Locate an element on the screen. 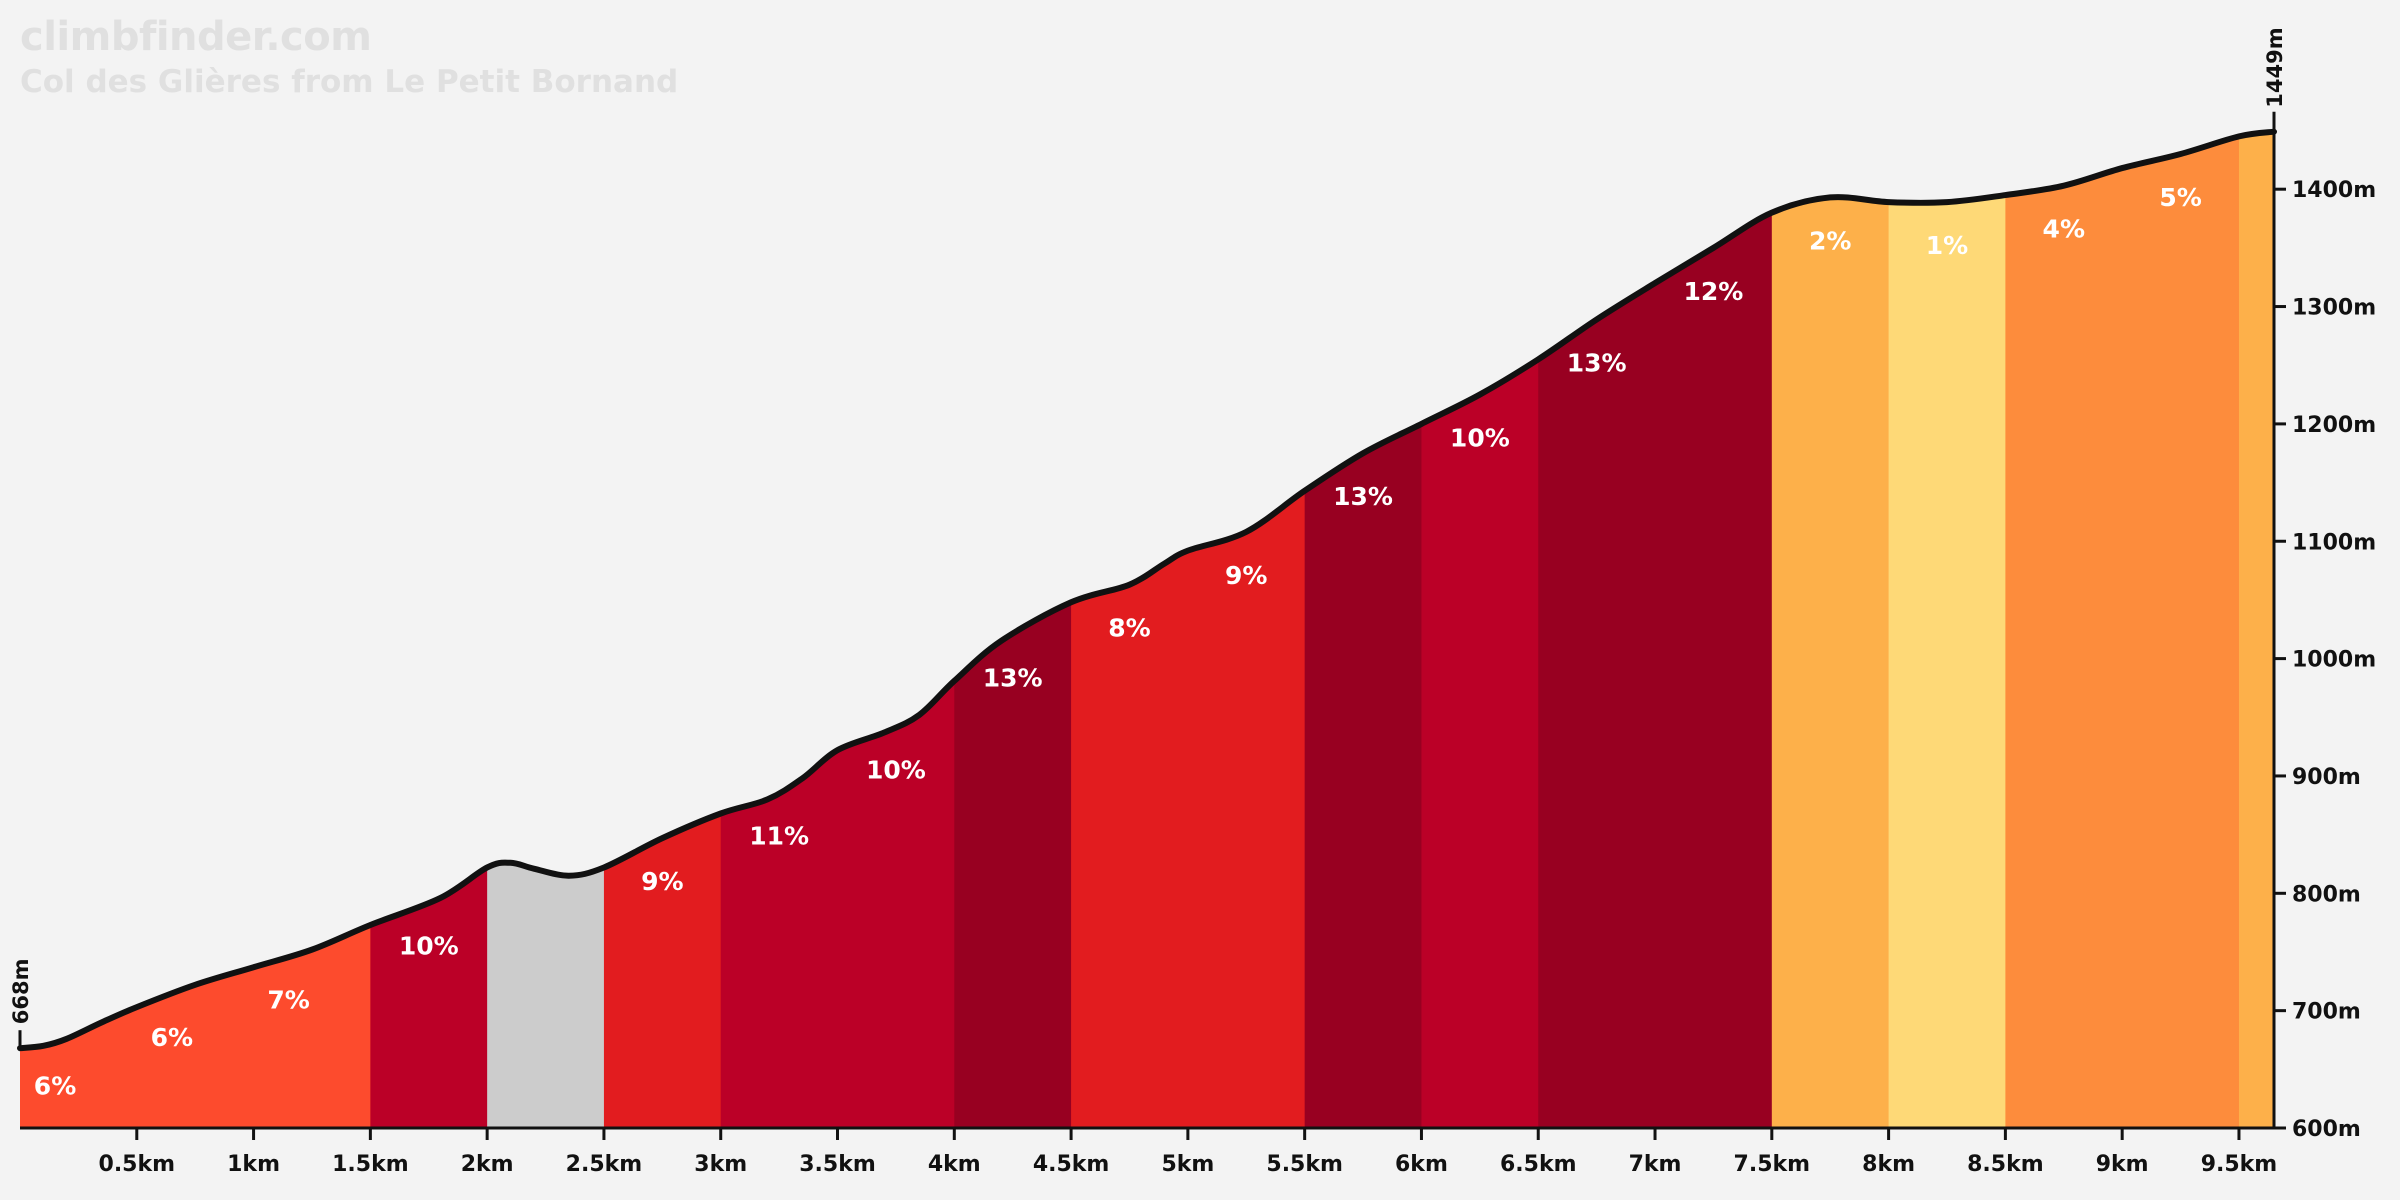  start-elevation-label: 668m is located at coordinates (21, 991).